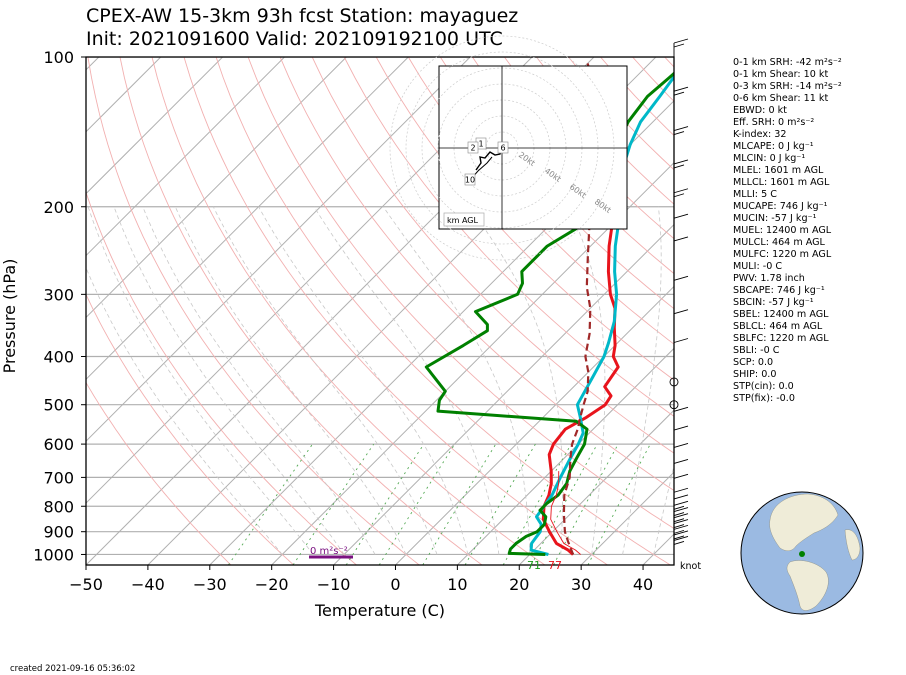 The image size is (906, 675). I want to click on stat-line: SBEL: 12400 m AGL, so click(781, 314).